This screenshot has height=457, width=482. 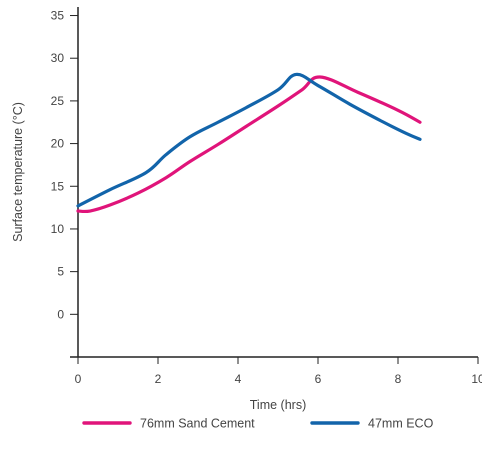 What do you see at coordinates (278, 371) in the screenshot?
I see `x-axis-ticks: 0 2 4 6 8 10` at bounding box center [278, 371].